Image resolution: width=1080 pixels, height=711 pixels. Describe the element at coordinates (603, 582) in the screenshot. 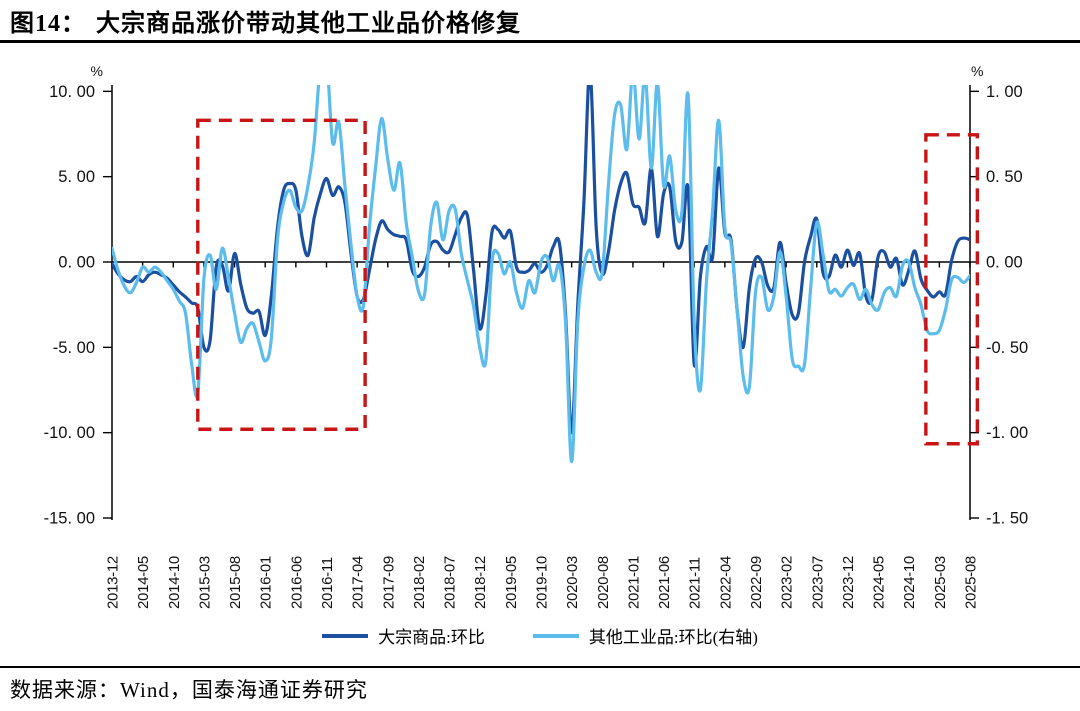

I see `x-axis-tick-label: 2020-08` at that location.